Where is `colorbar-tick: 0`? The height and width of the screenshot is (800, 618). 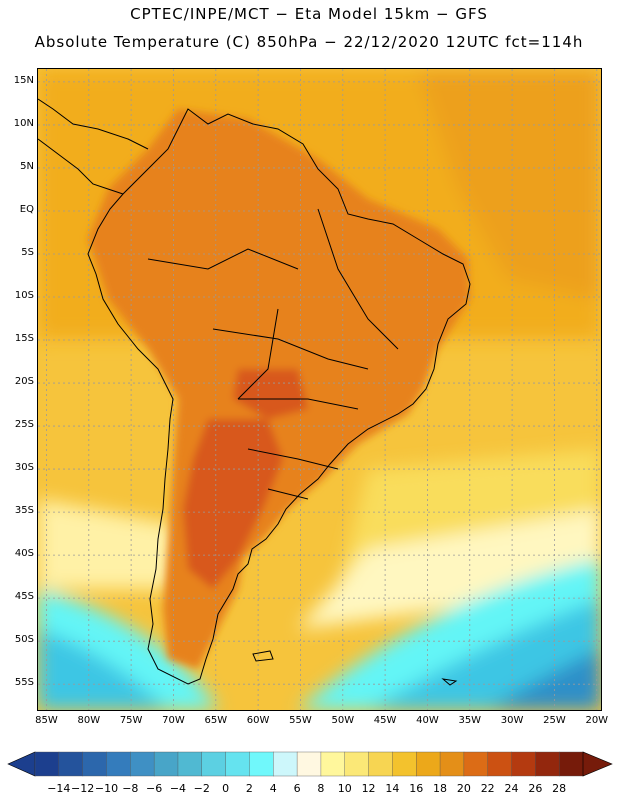 colorbar-tick: 0 is located at coordinates (226, 788).